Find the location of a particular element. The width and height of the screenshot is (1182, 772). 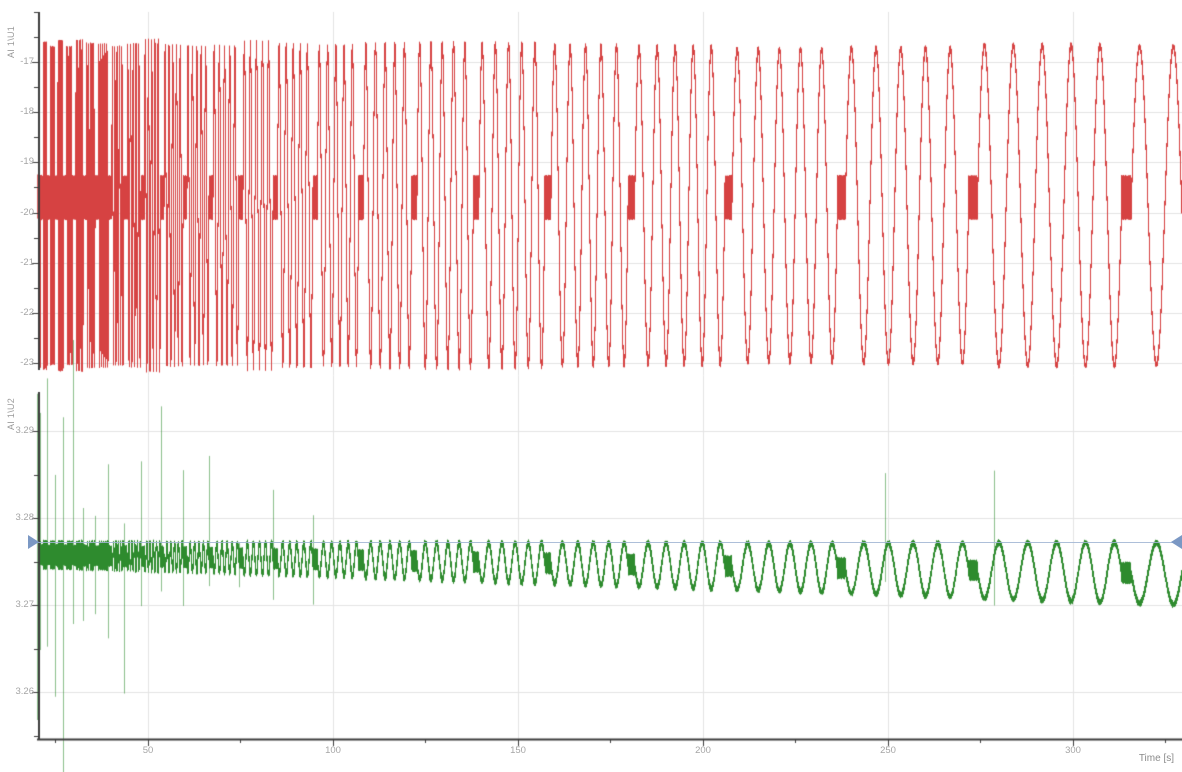

y-tick-label-bottom: 3.29 is located at coordinates (25, 430).